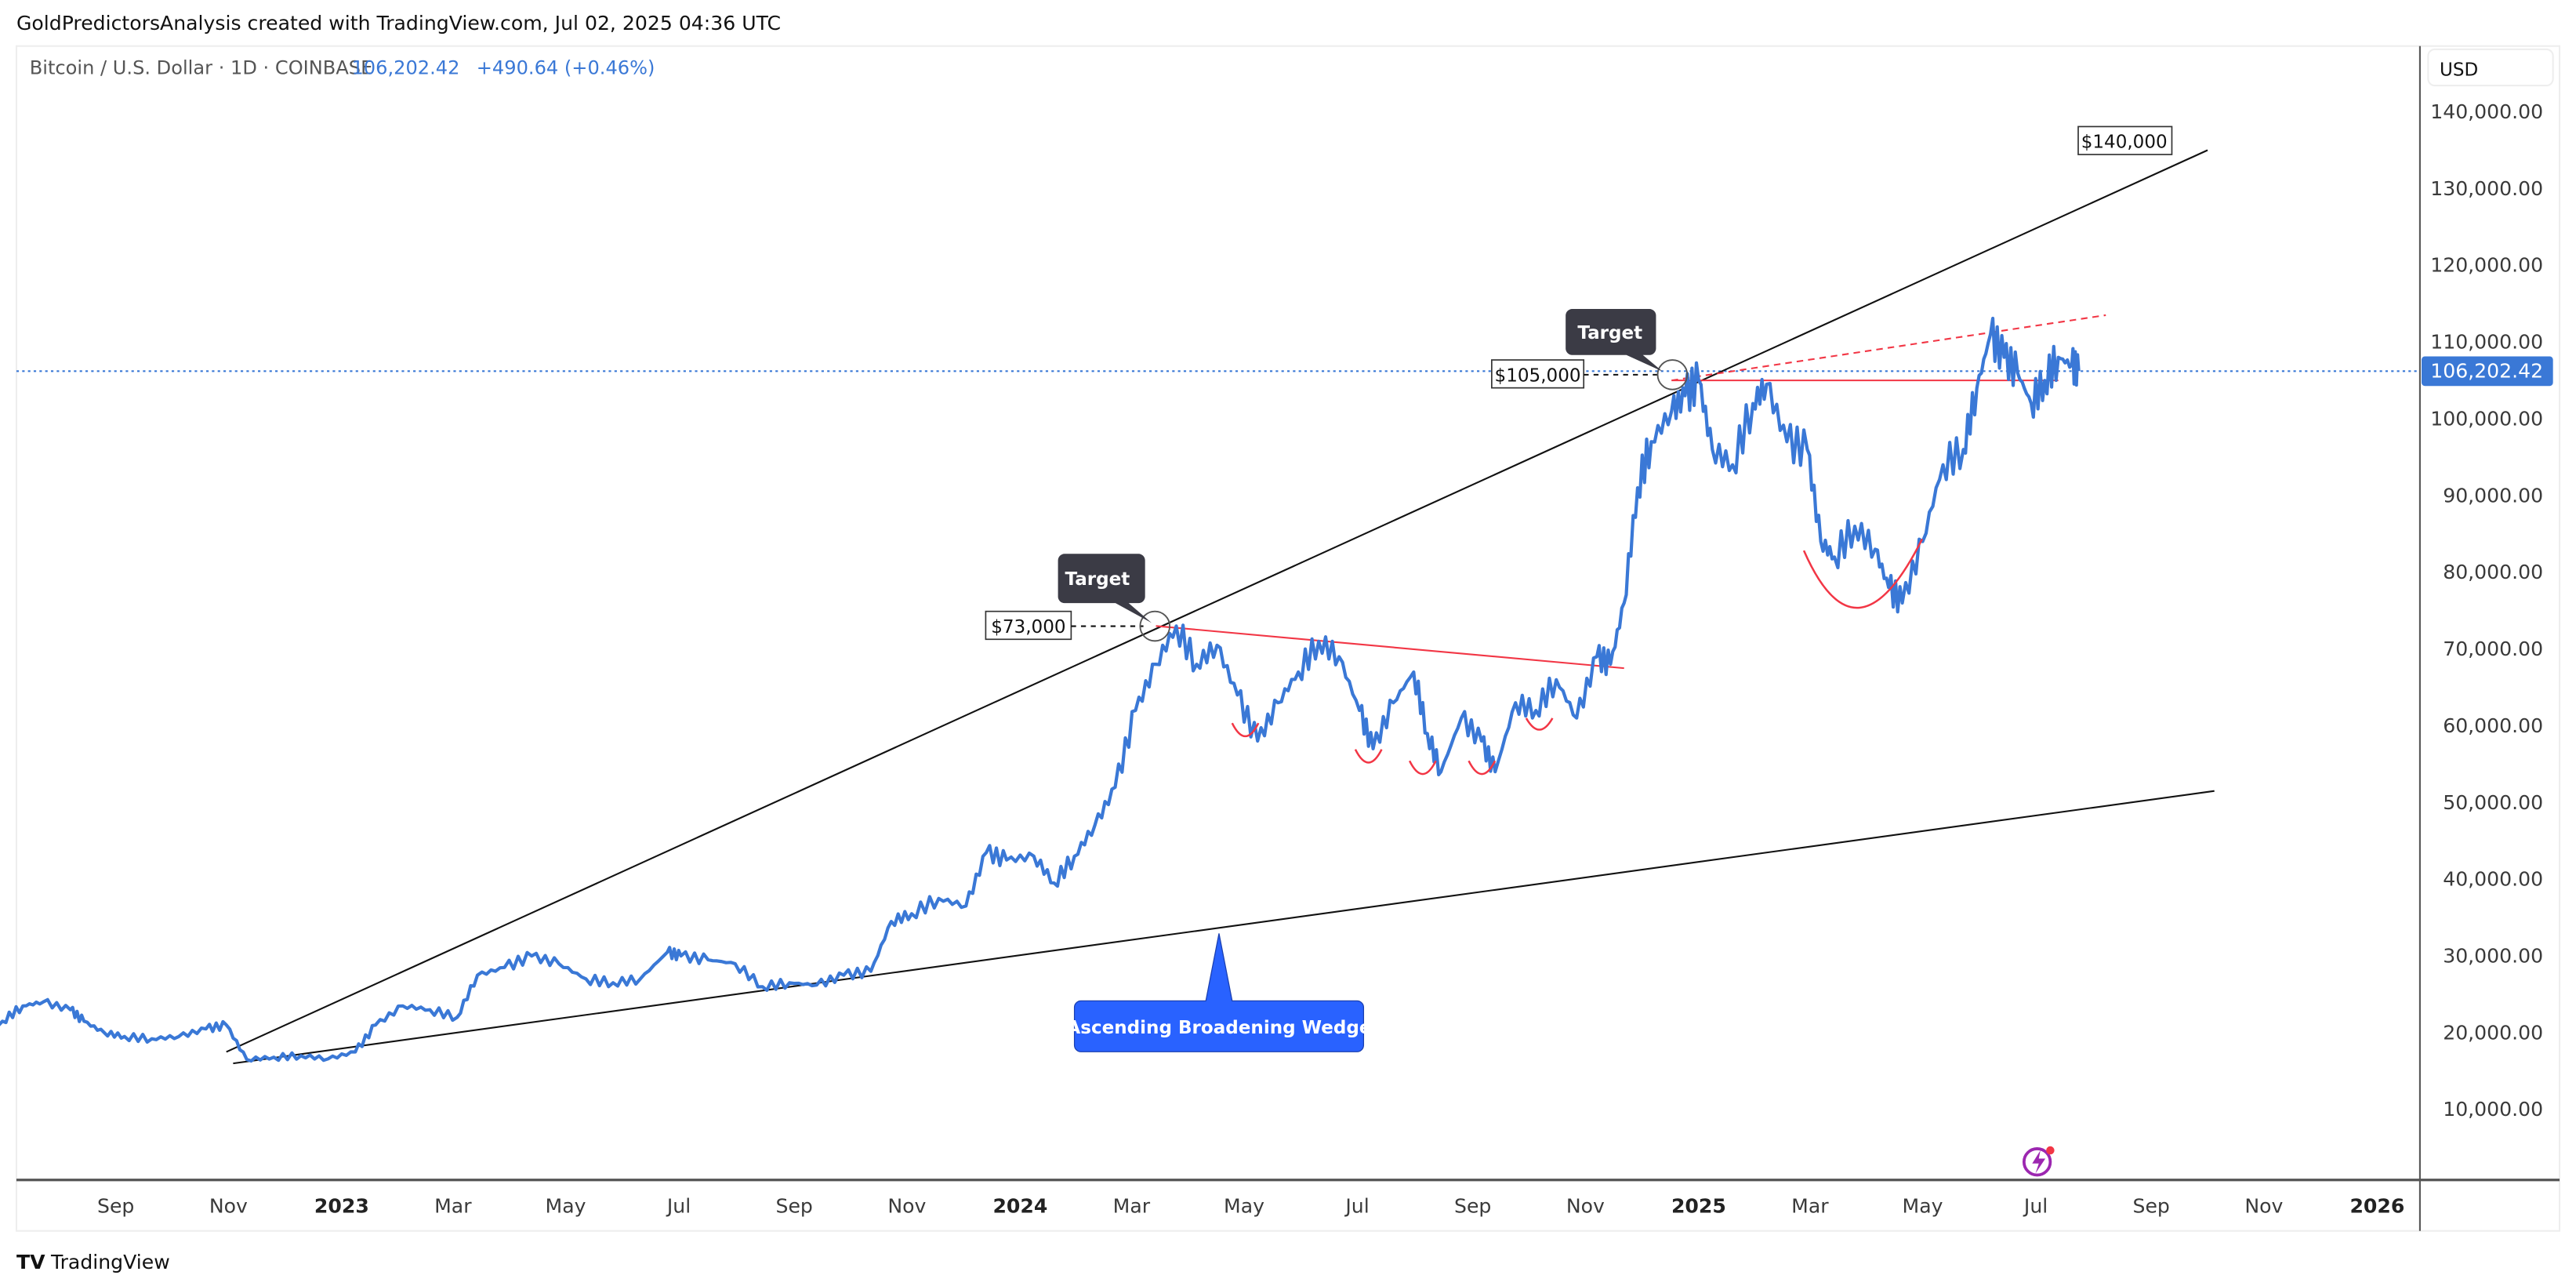 The image size is (2576, 1286). What do you see at coordinates (2493, 726) in the screenshot?
I see `price-tick-label: 60,000.00` at bounding box center [2493, 726].